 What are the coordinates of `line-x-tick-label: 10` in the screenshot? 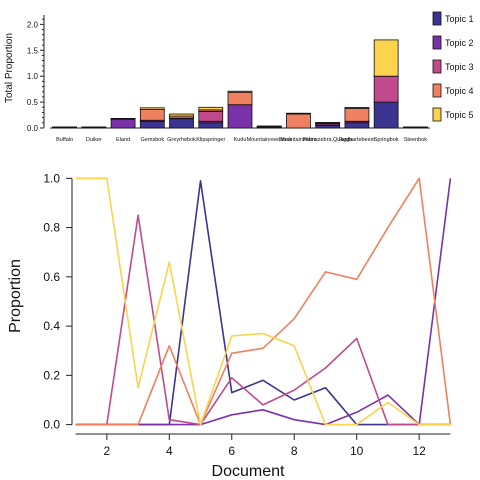 It's located at (357, 451).